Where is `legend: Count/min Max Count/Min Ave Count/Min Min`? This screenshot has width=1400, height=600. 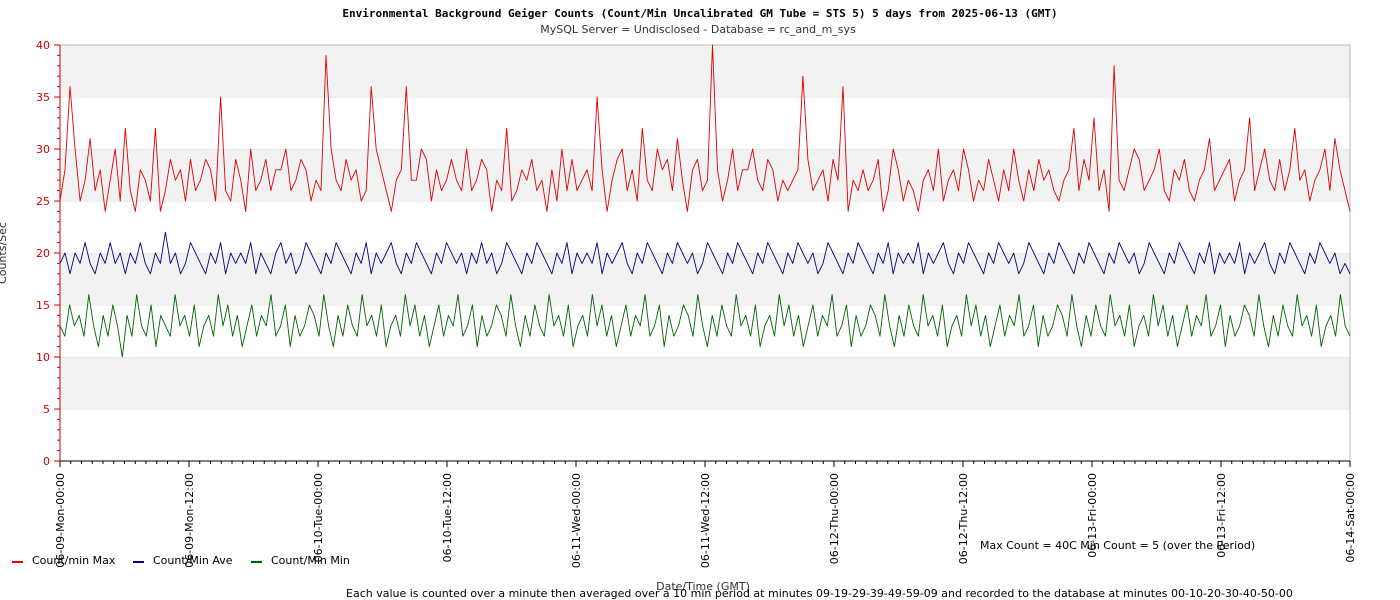 legend: Count/min Max Count/Min Ave Count/Min Min is located at coordinates (181, 560).